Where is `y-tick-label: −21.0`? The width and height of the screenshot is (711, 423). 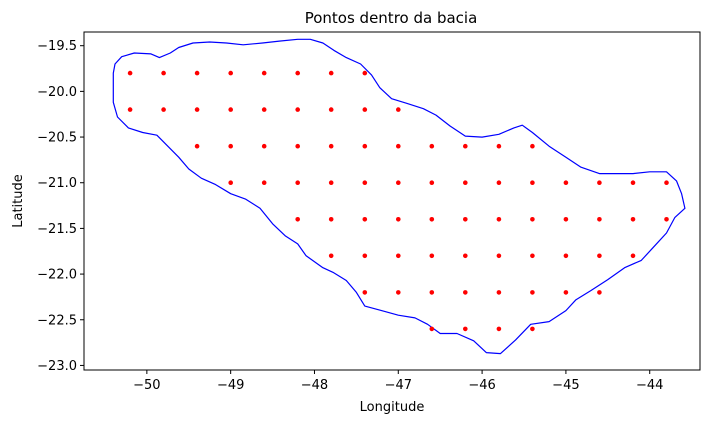 y-tick-label: −21.0 is located at coordinates (57, 183).